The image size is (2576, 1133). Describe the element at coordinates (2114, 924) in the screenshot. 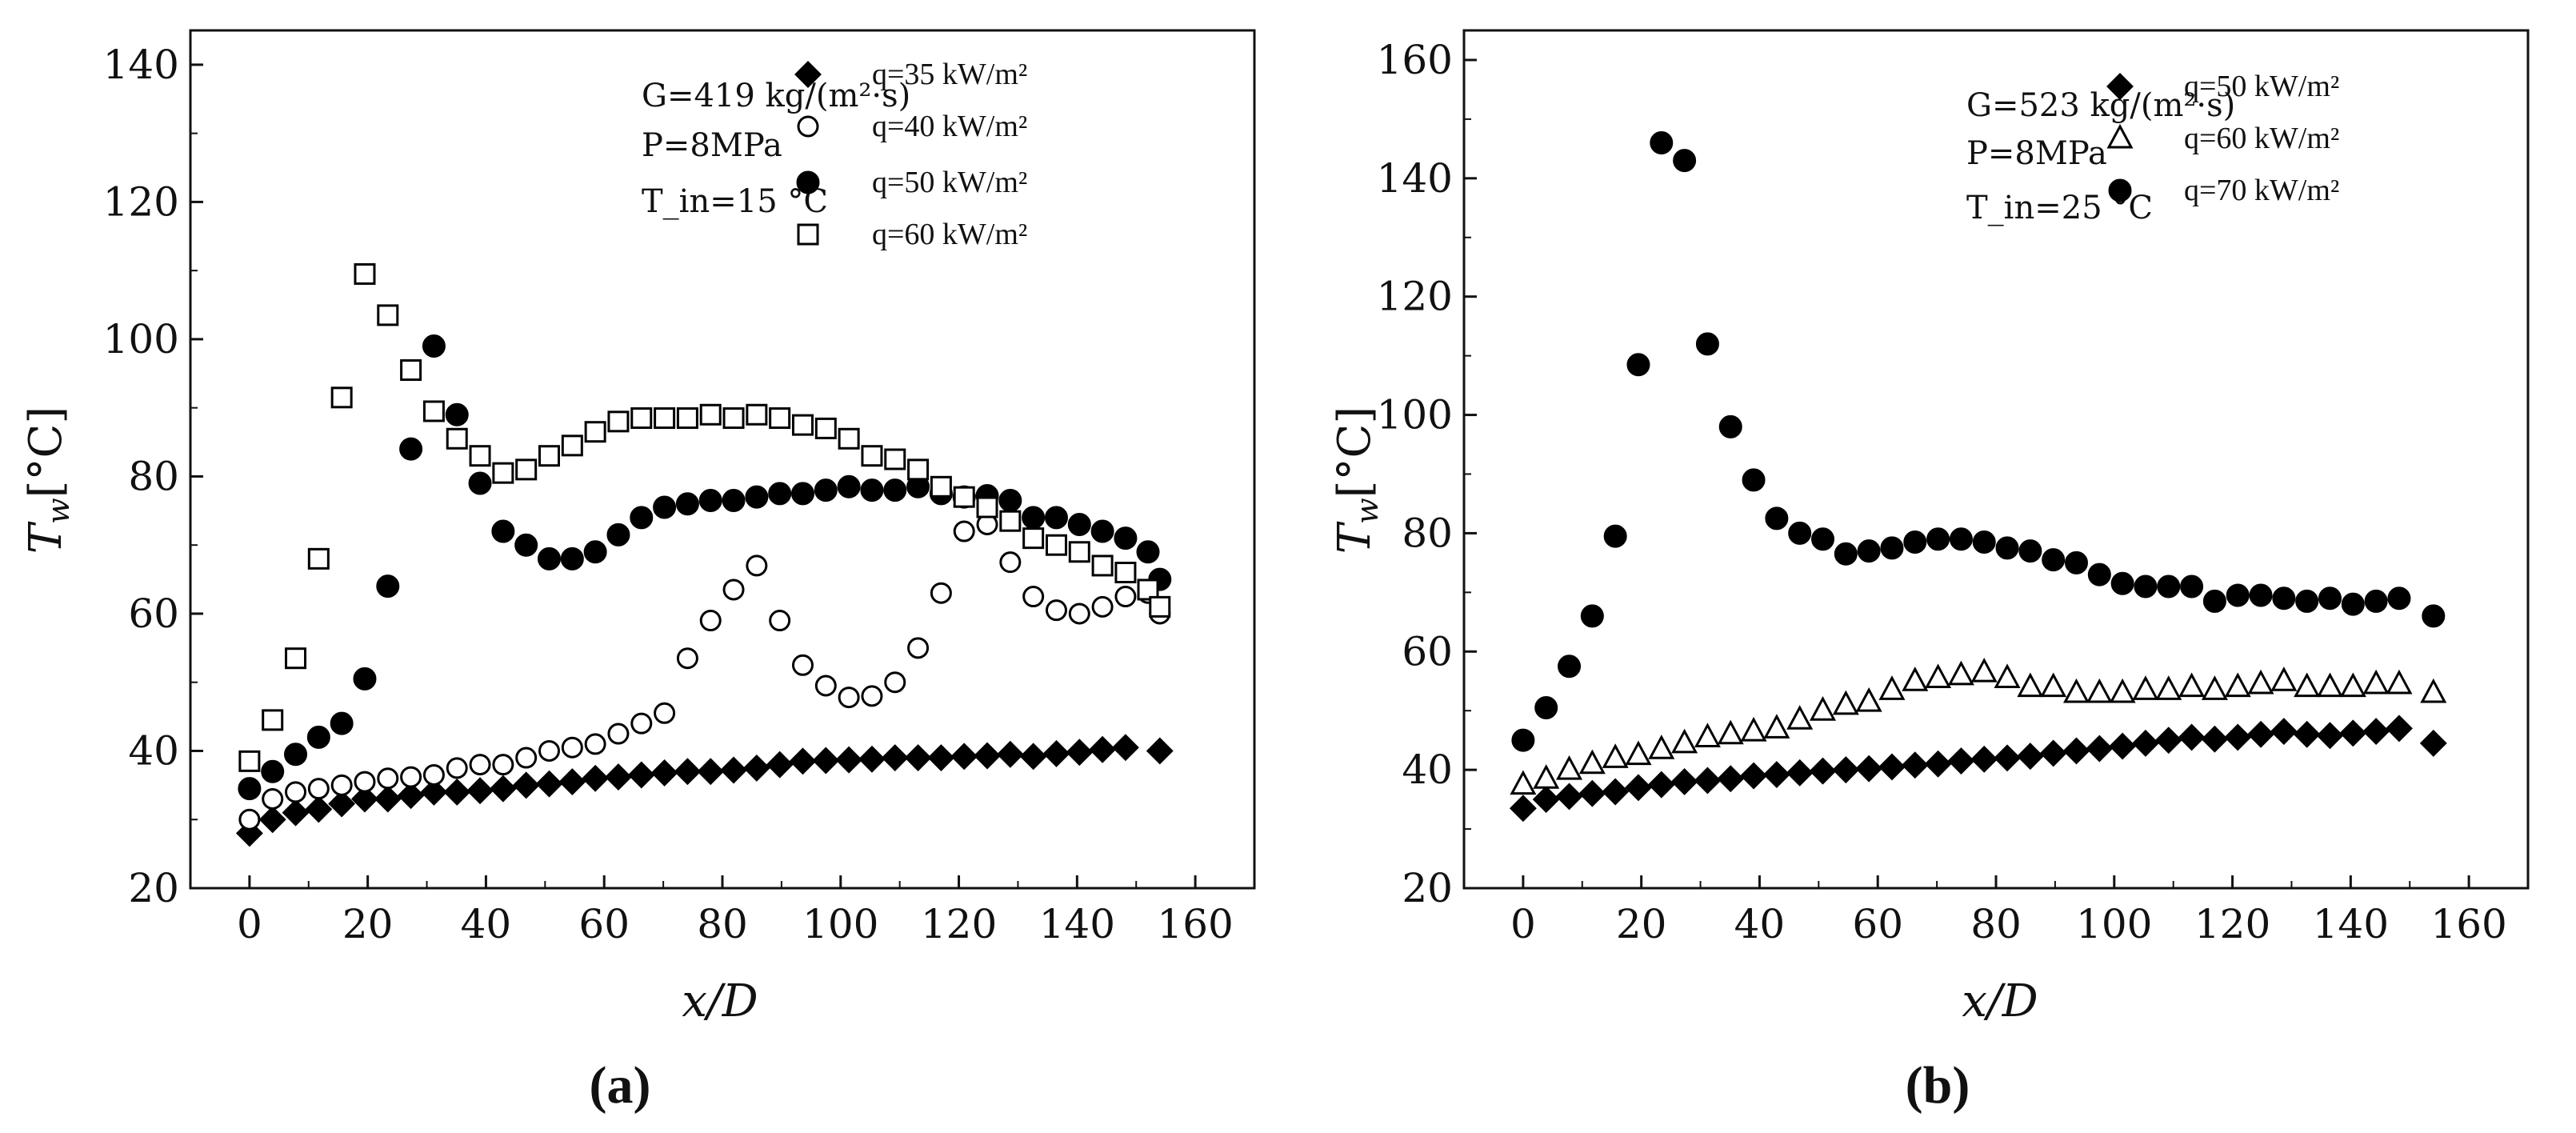

I see `x-tick-label-b-5: 100` at that location.